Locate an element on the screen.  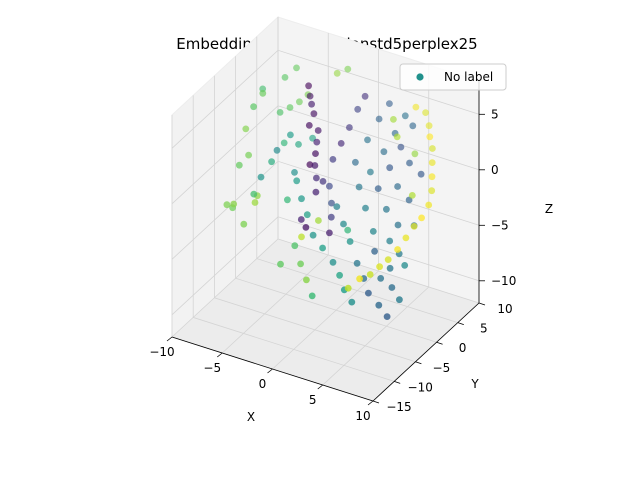
y-axis-label: Y is located at coordinates (474, 384).